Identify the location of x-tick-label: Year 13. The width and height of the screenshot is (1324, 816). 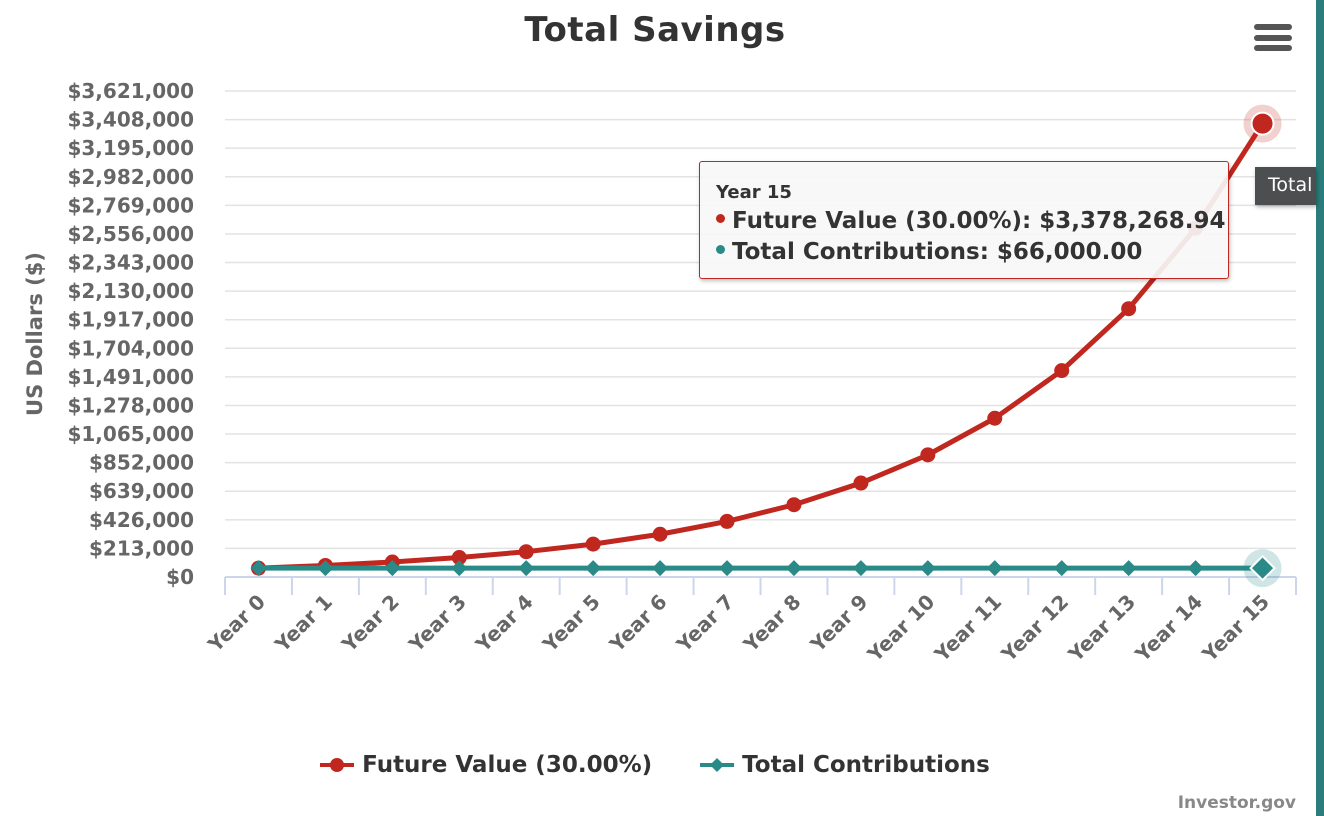
(1101, 628).